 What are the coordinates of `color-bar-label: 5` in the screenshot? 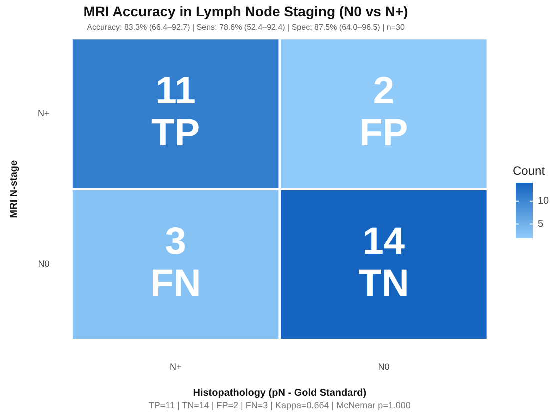 It's located at (541, 224).